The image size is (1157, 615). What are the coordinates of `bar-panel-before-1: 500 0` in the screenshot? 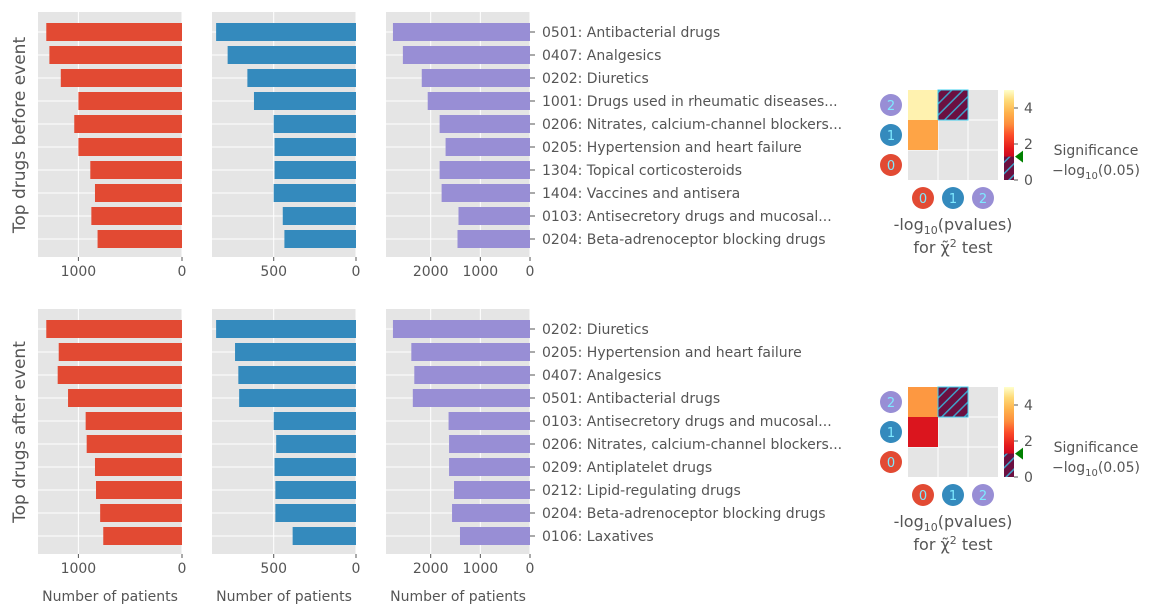 It's located at (286, 146).